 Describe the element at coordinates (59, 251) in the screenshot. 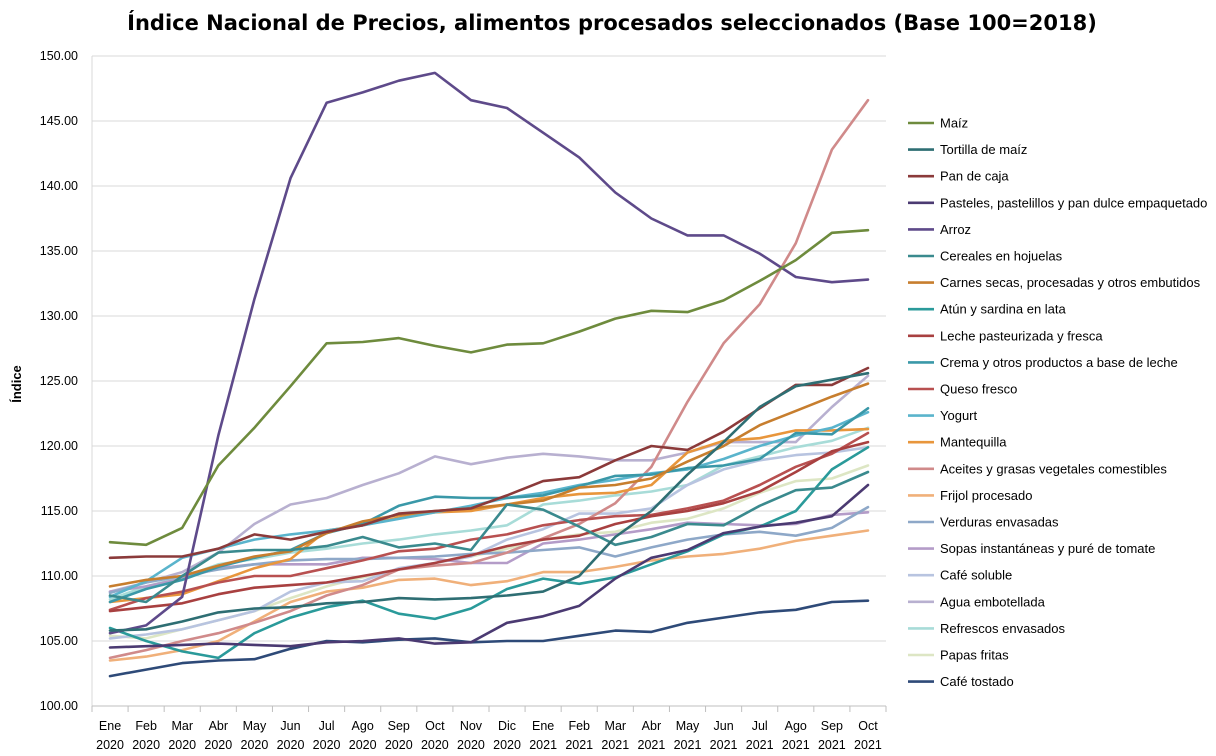

I see `y-tick-label: 135.00` at that location.